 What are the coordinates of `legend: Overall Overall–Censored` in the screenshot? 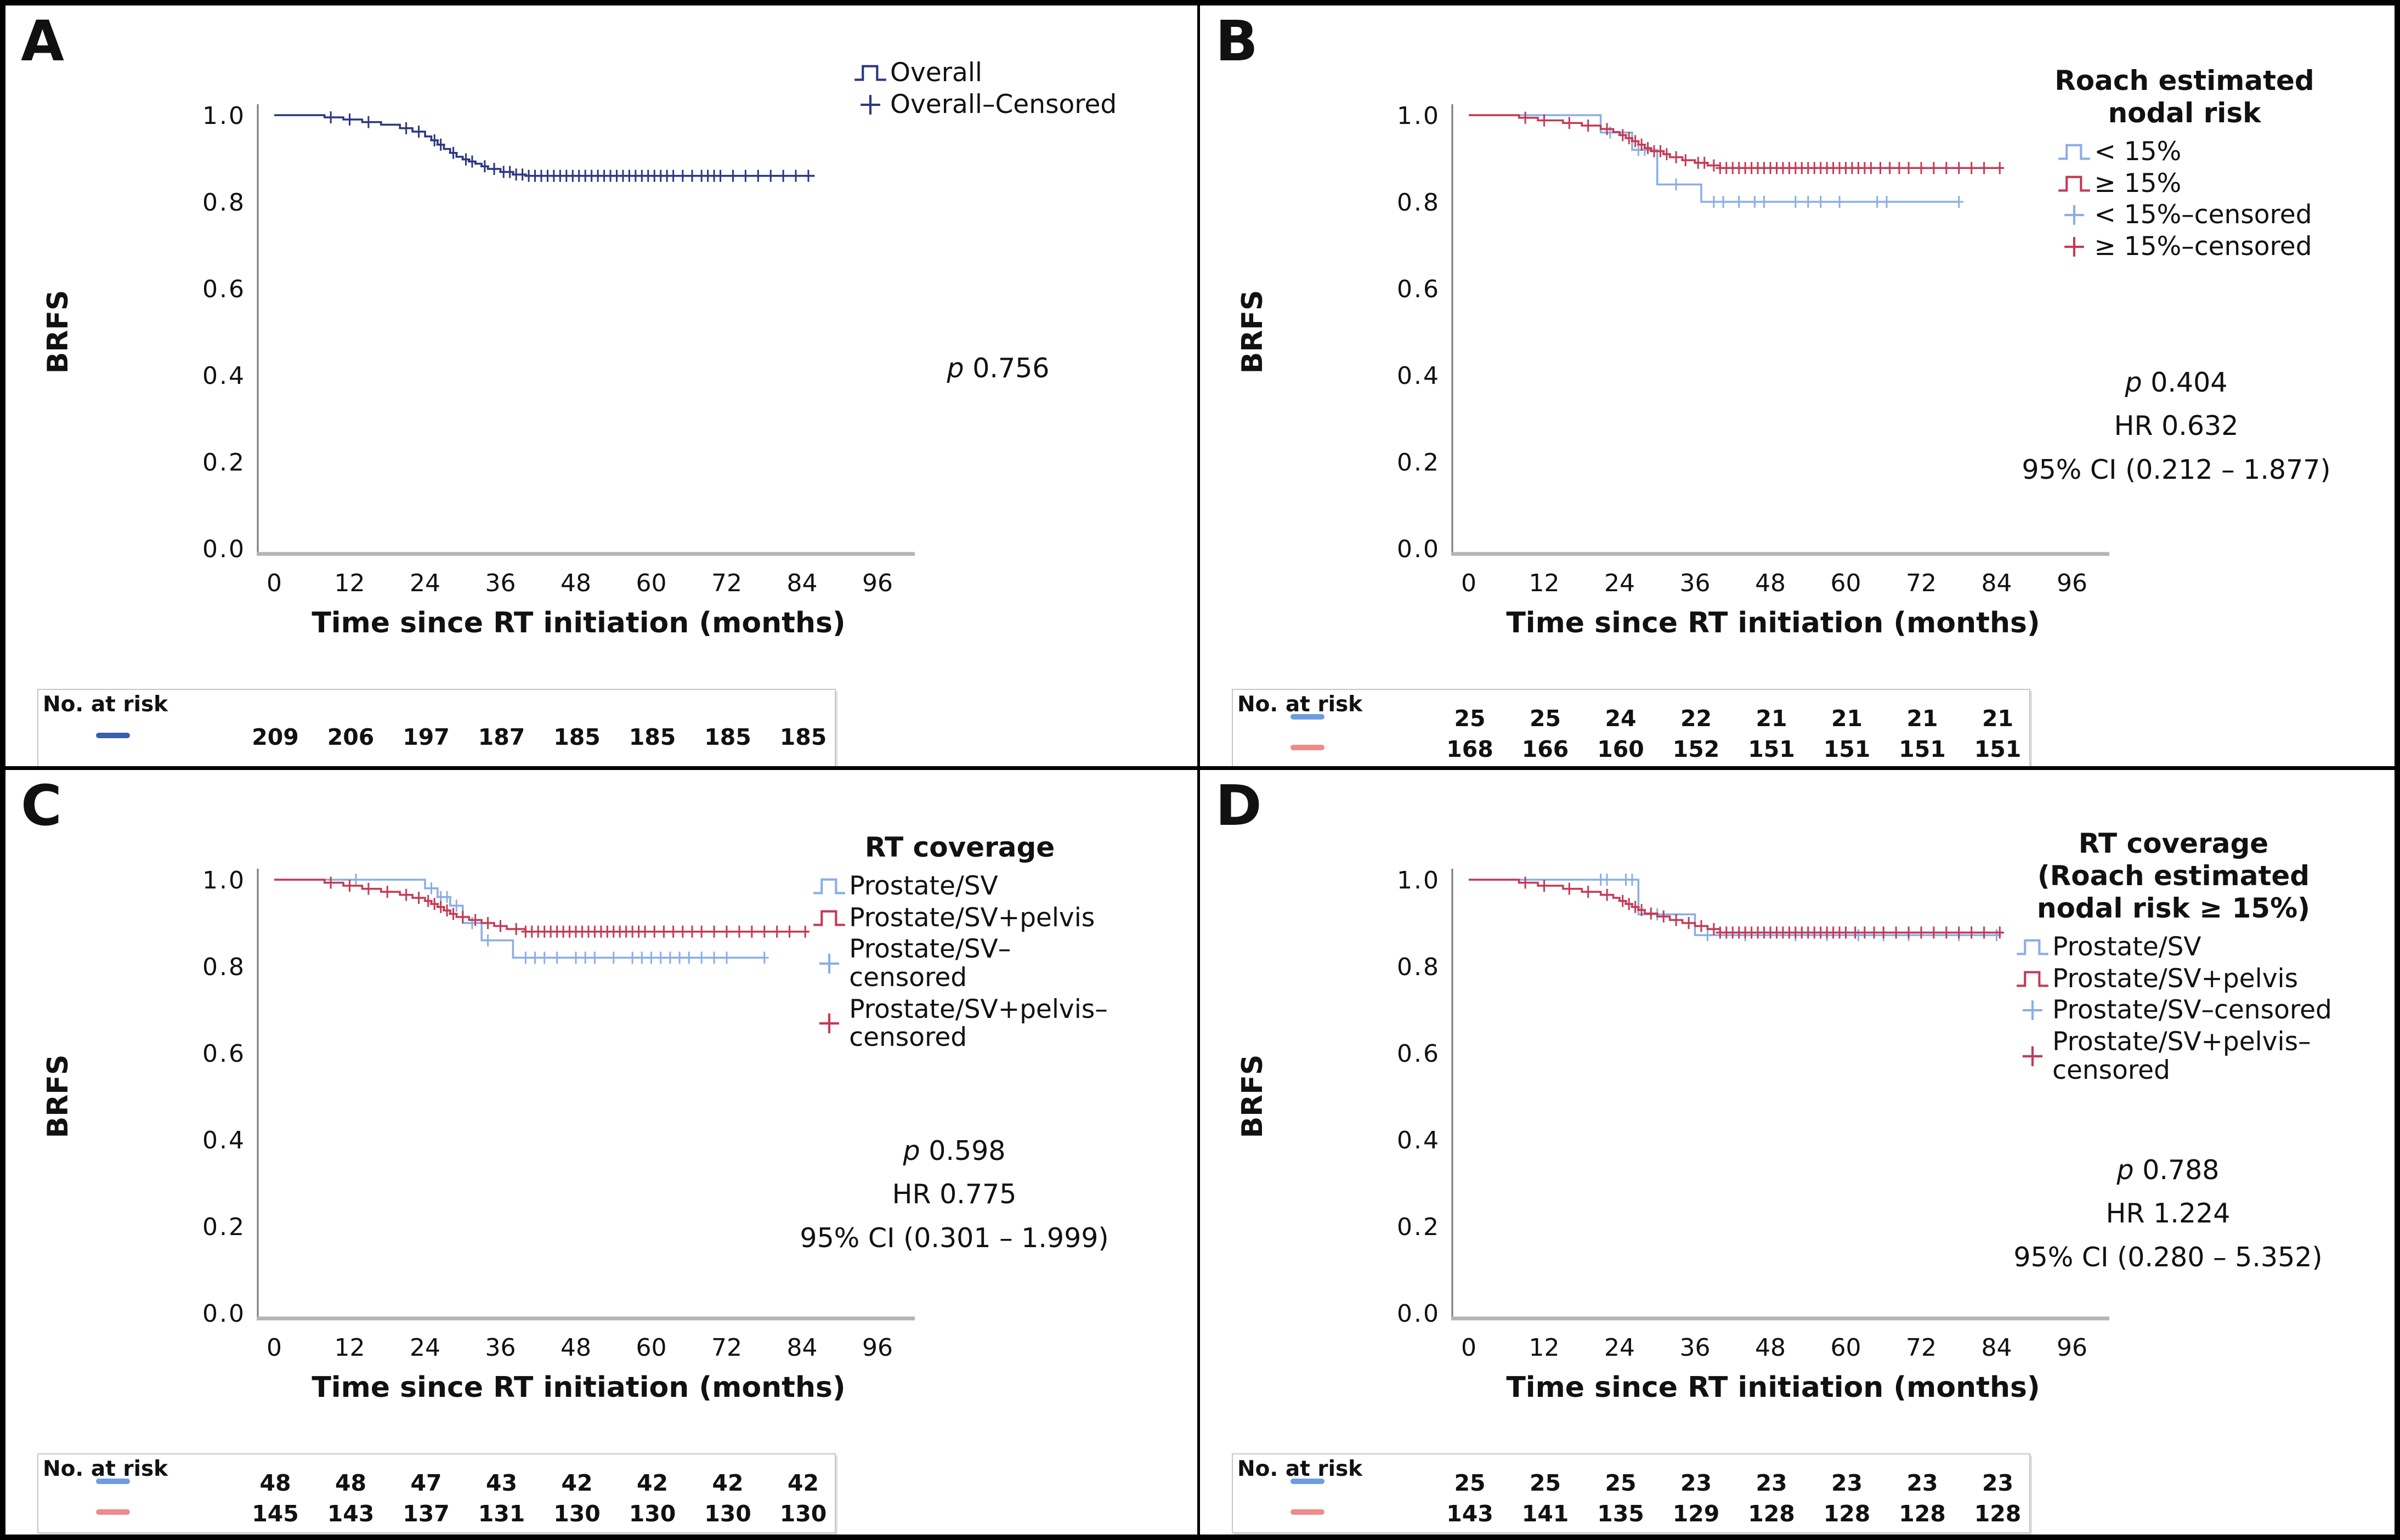 It's located at (985, 85).